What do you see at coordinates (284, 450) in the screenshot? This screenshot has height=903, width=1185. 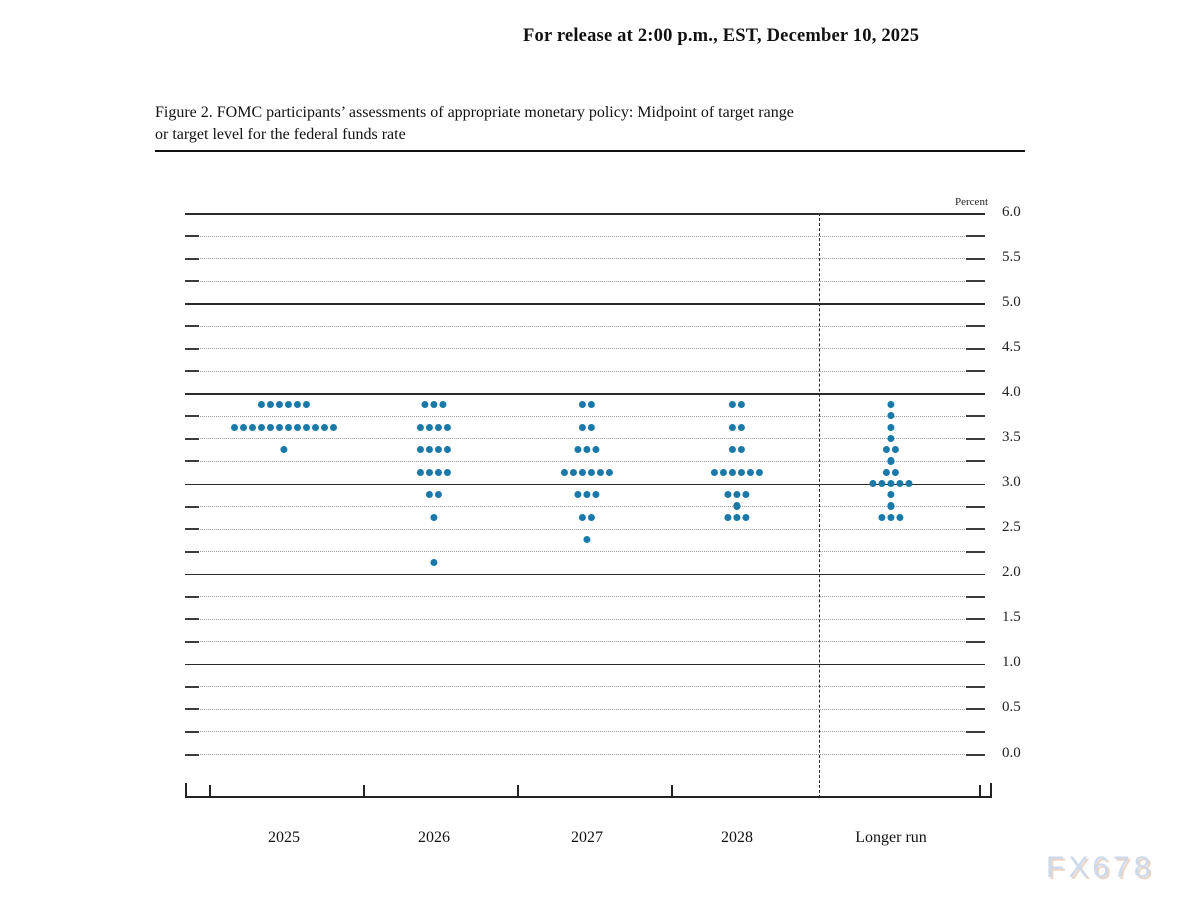 I see `dots-row-2025-3.375` at bounding box center [284, 450].